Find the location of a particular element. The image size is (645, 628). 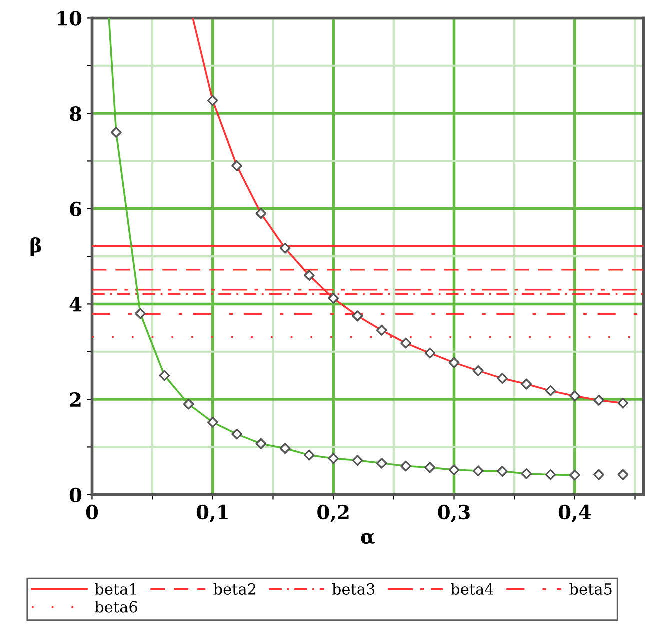

y-tick-label: 10 is located at coordinates (70, 18).